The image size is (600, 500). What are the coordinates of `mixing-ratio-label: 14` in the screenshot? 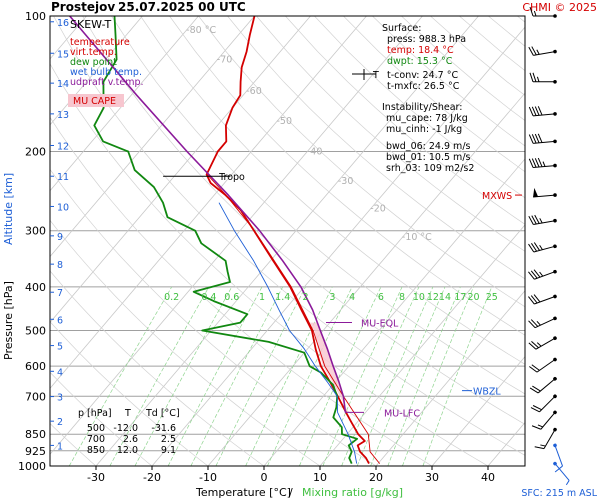 It's located at (445, 297).